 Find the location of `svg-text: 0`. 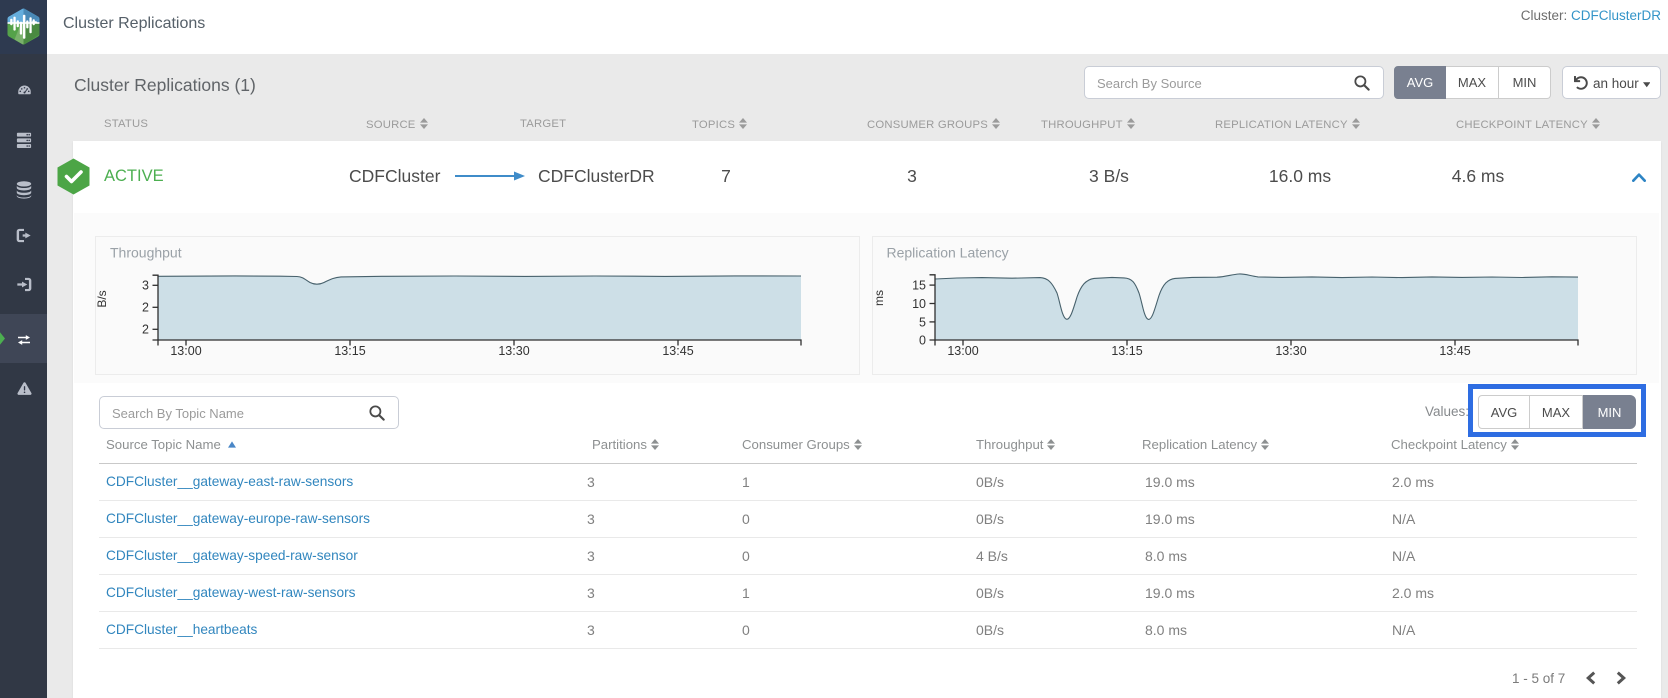

svg-text: 0 is located at coordinates (922, 340).